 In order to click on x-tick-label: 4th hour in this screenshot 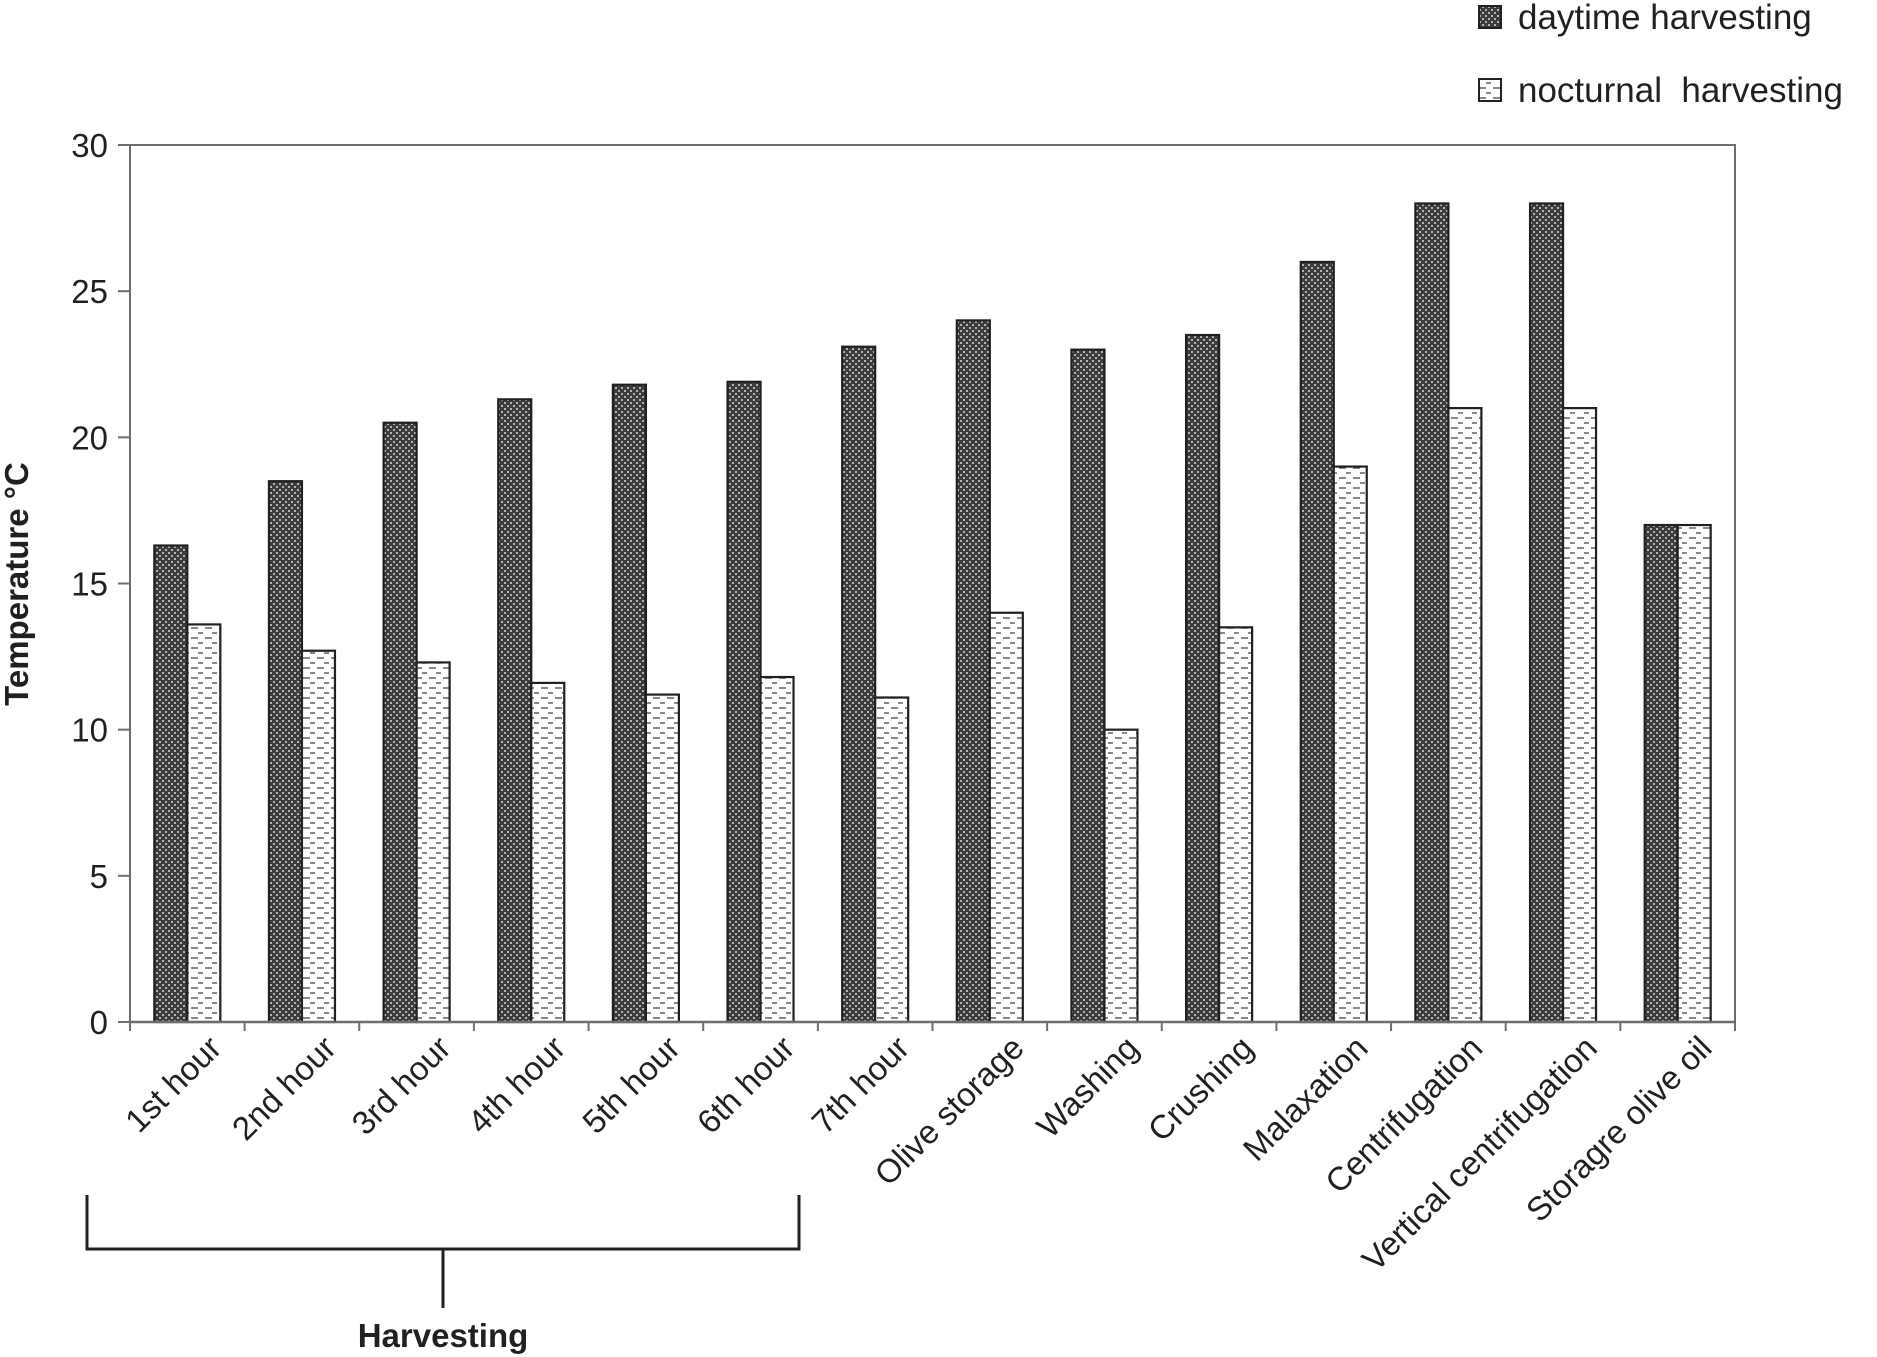, I will do `click(516, 1085)`.